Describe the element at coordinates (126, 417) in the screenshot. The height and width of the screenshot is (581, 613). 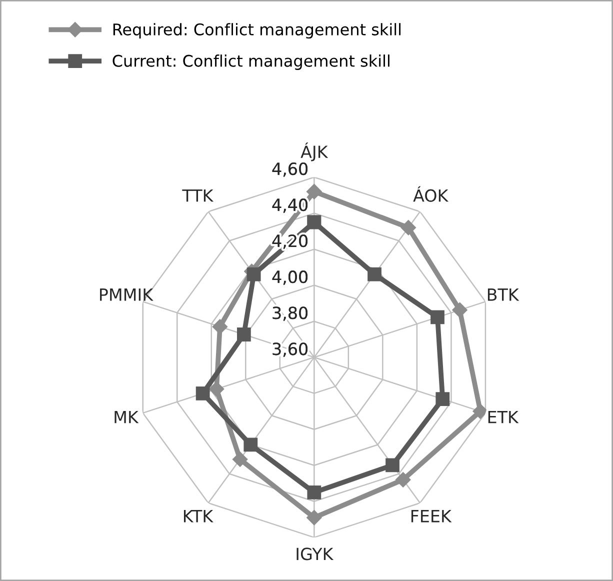
I see `spoke-label: MK` at that location.